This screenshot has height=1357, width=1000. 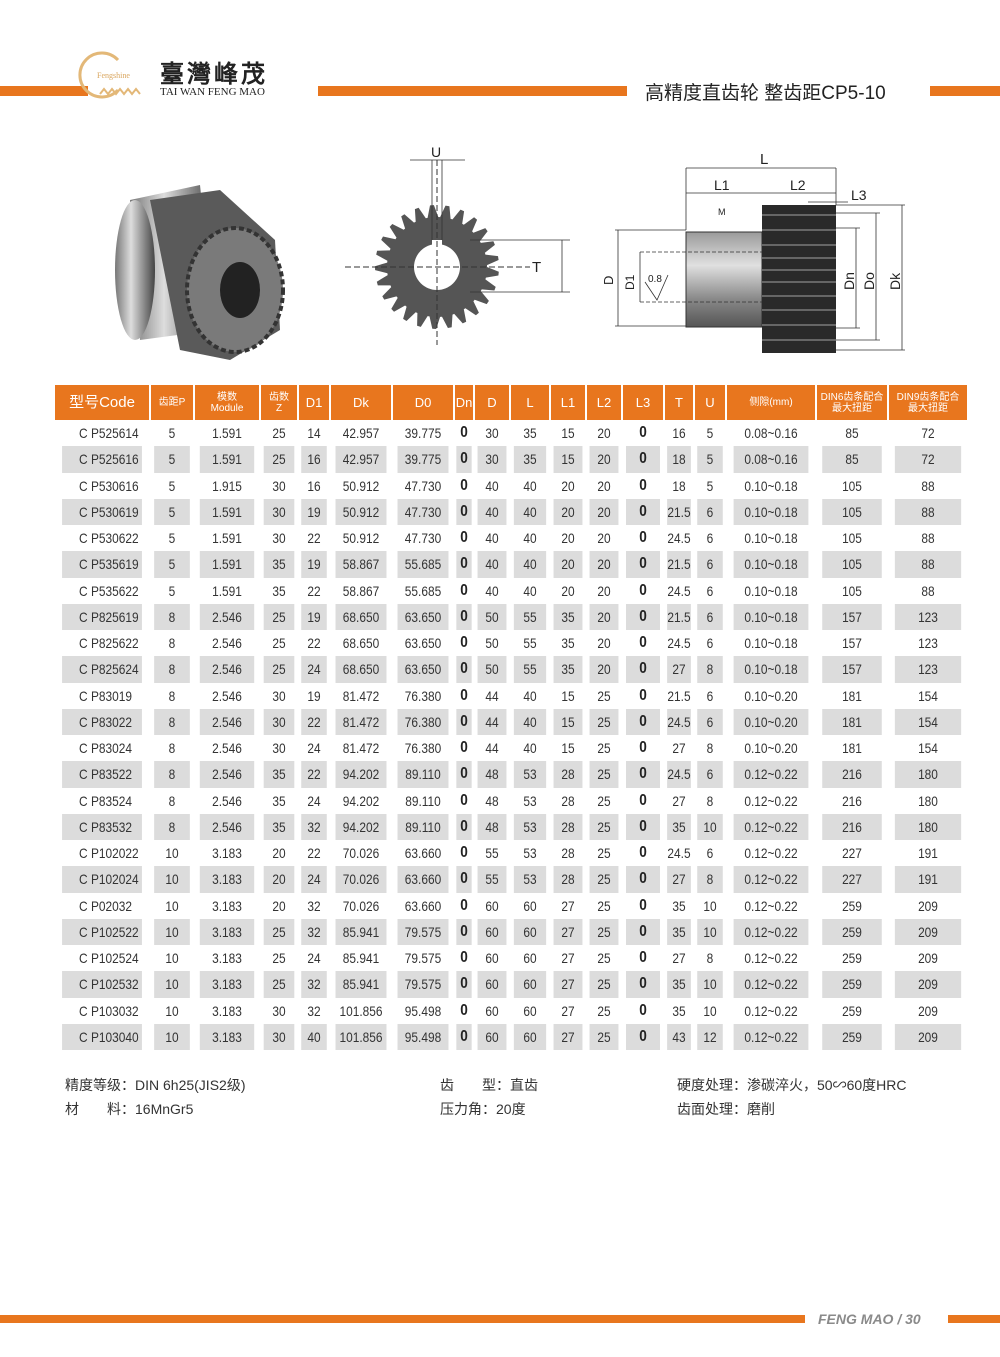 I want to click on dim-l-label: L, so click(x=764, y=159).